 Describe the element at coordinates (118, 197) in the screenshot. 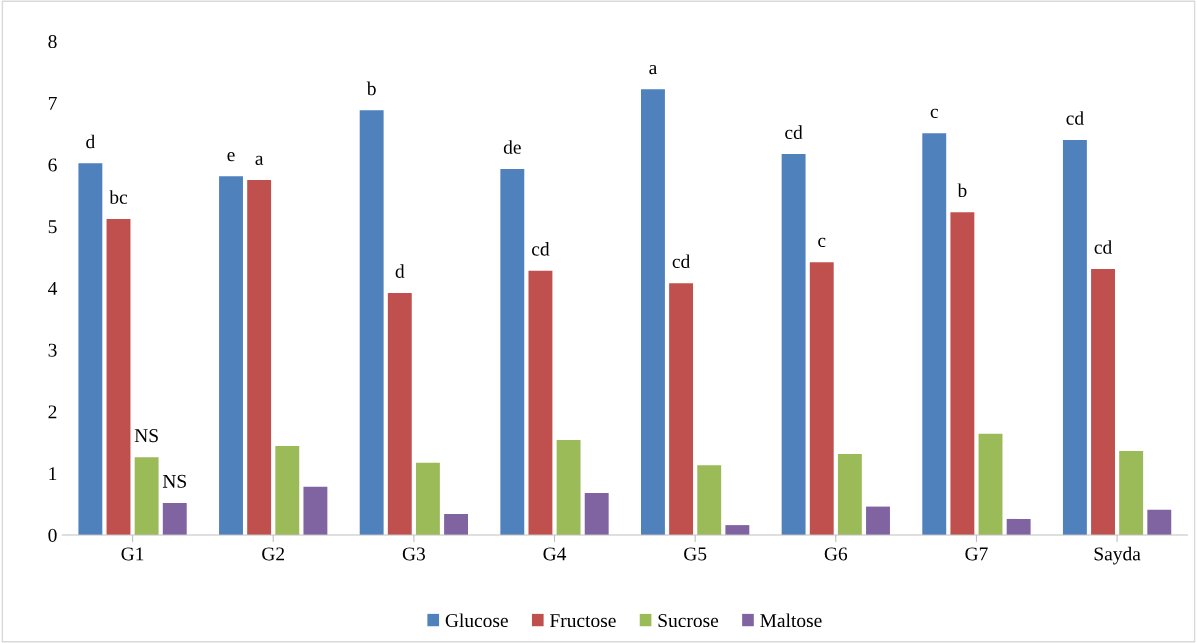

I see `data-label: bc` at that location.